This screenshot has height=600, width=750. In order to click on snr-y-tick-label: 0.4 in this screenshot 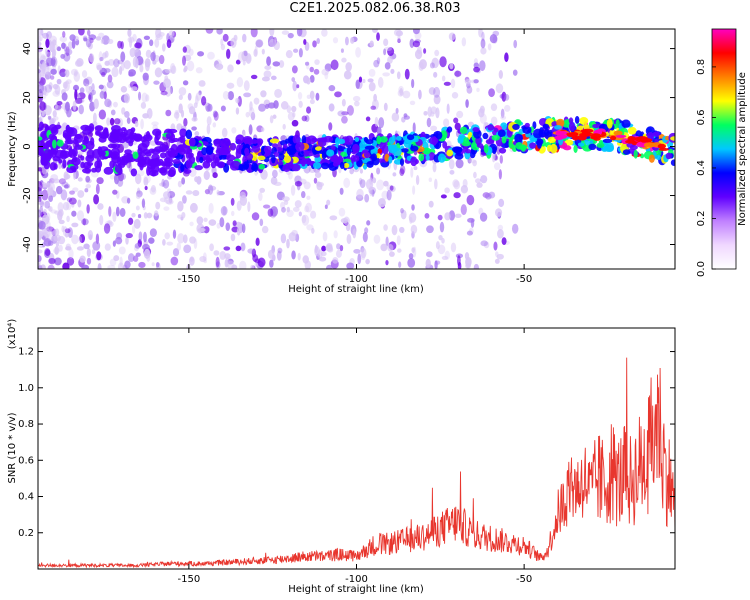, I will do `click(26, 497)`.